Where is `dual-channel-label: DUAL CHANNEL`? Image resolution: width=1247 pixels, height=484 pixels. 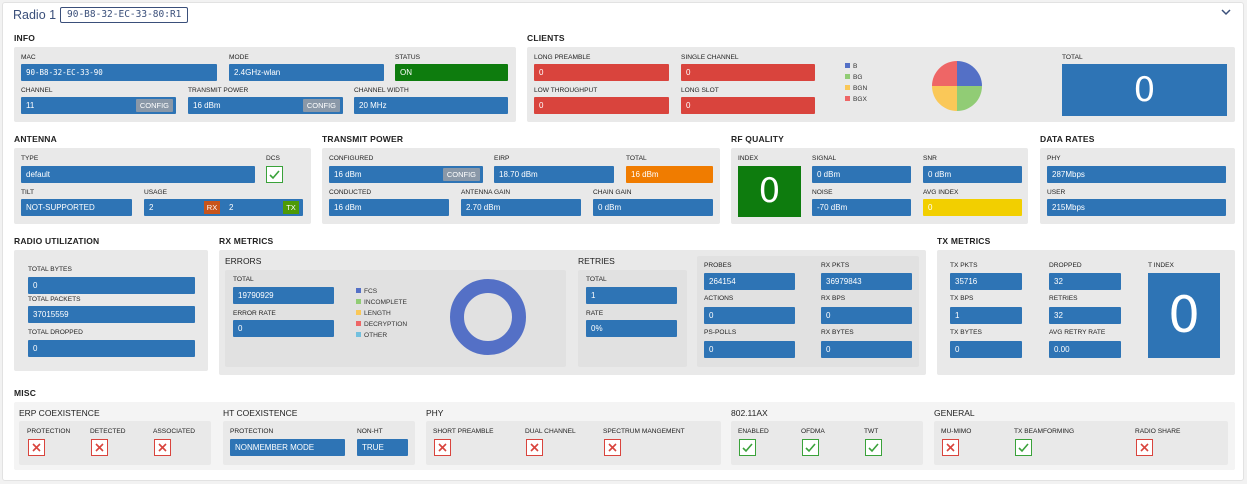 dual-channel-label: DUAL CHANNEL is located at coordinates (550, 431).